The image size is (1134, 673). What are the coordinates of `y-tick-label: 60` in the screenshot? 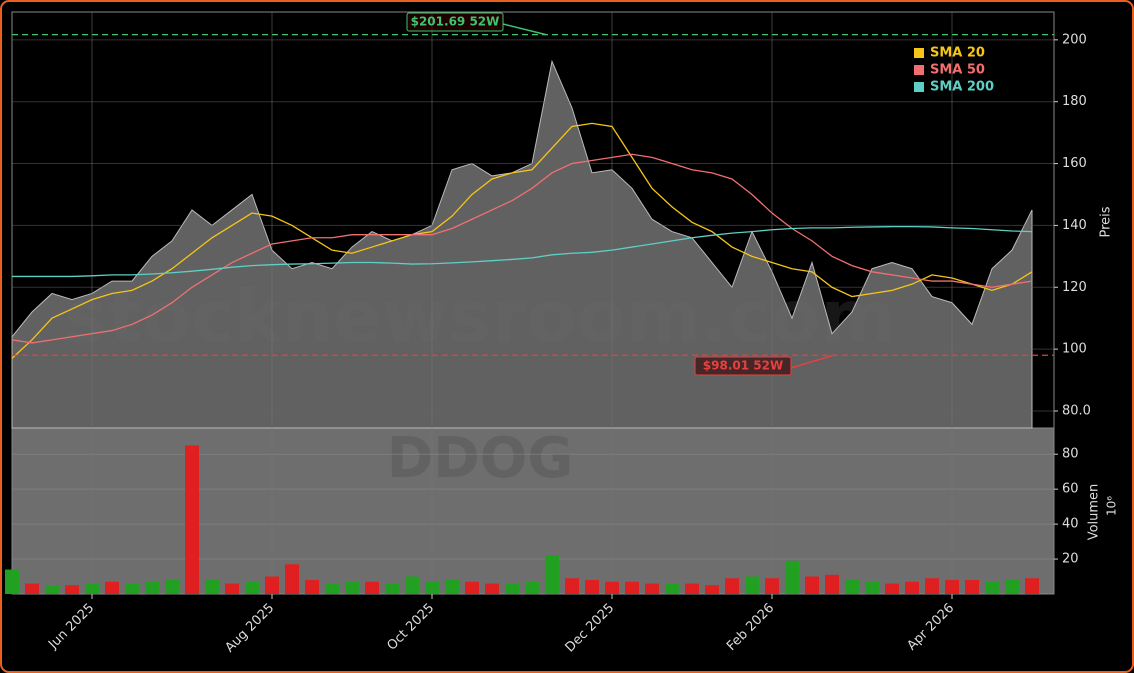 It's located at (1070, 489).